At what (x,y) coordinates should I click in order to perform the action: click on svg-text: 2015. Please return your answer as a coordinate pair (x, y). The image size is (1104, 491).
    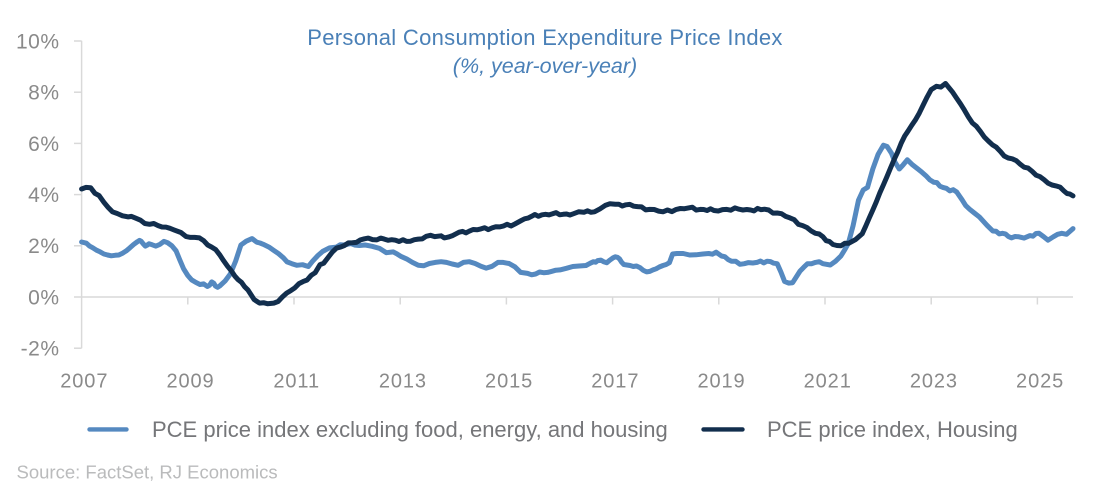
    Looking at the image, I should click on (509, 381).